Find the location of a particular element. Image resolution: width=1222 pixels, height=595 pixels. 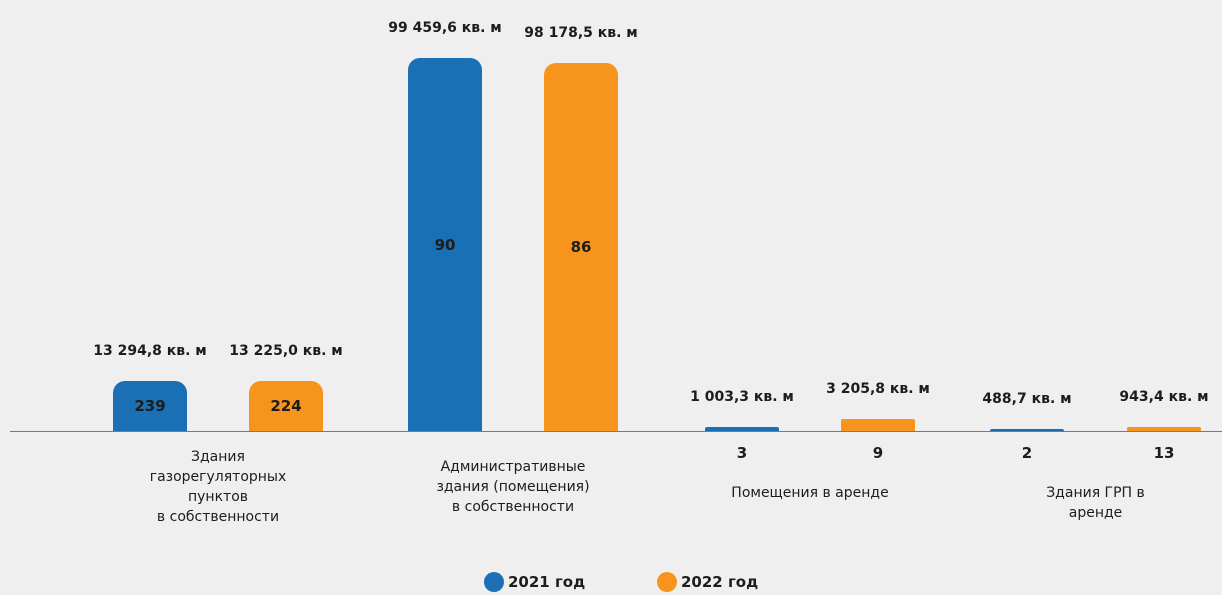

count-label: 224 is located at coordinates (286, 406).